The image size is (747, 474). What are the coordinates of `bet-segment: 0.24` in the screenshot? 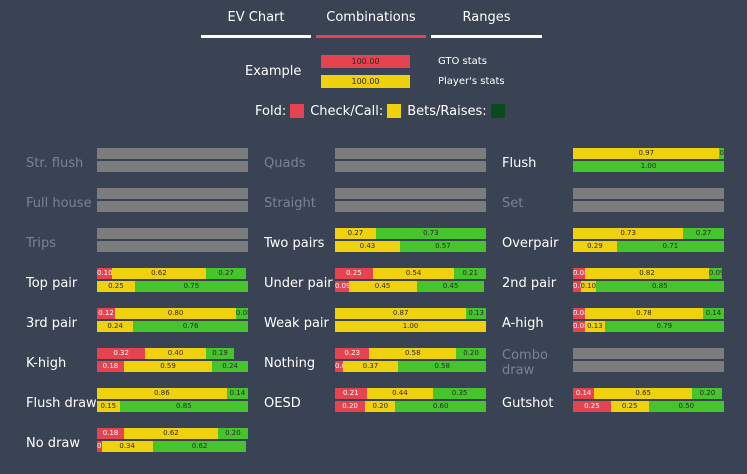 It's located at (230, 366).